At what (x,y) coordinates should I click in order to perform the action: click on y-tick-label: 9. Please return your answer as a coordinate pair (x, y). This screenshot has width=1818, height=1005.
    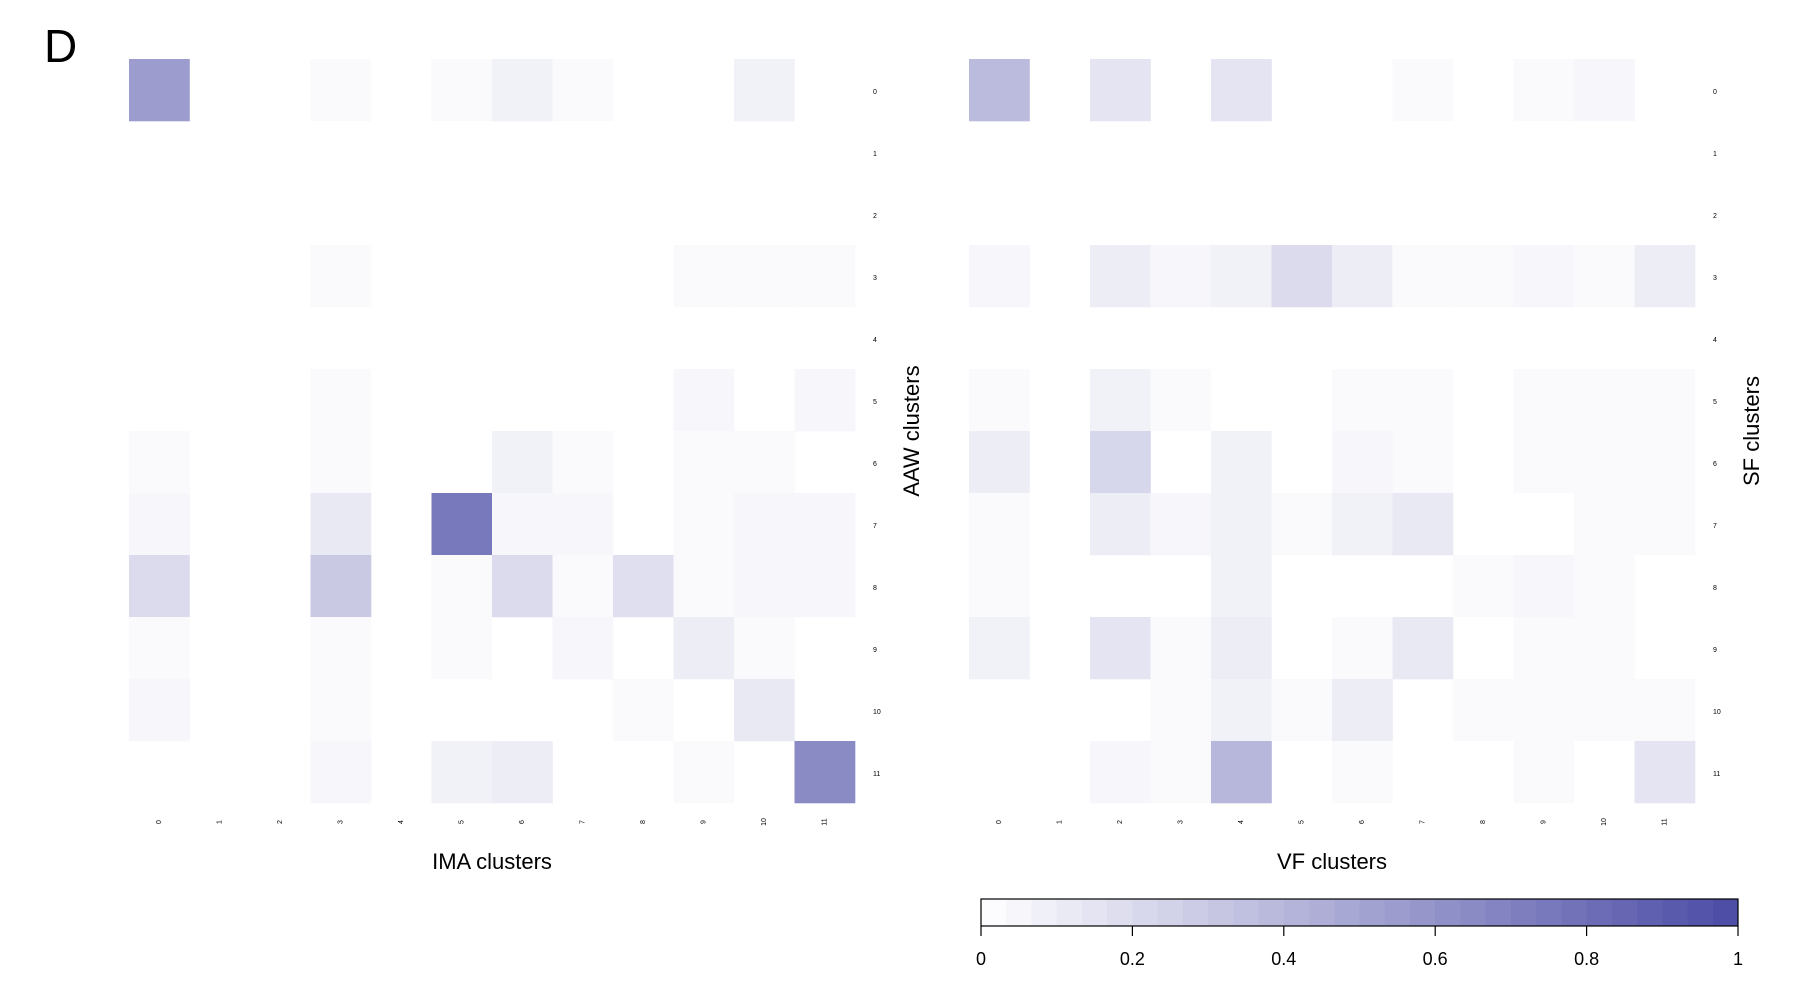
    Looking at the image, I should click on (875, 650).